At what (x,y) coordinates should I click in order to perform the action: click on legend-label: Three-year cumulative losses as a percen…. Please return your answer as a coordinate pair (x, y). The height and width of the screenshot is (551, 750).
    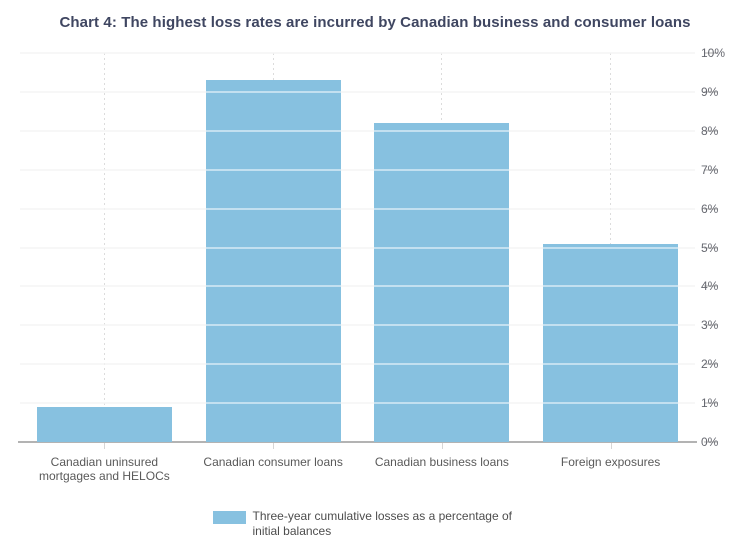
    Looking at the image, I should click on (382, 523).